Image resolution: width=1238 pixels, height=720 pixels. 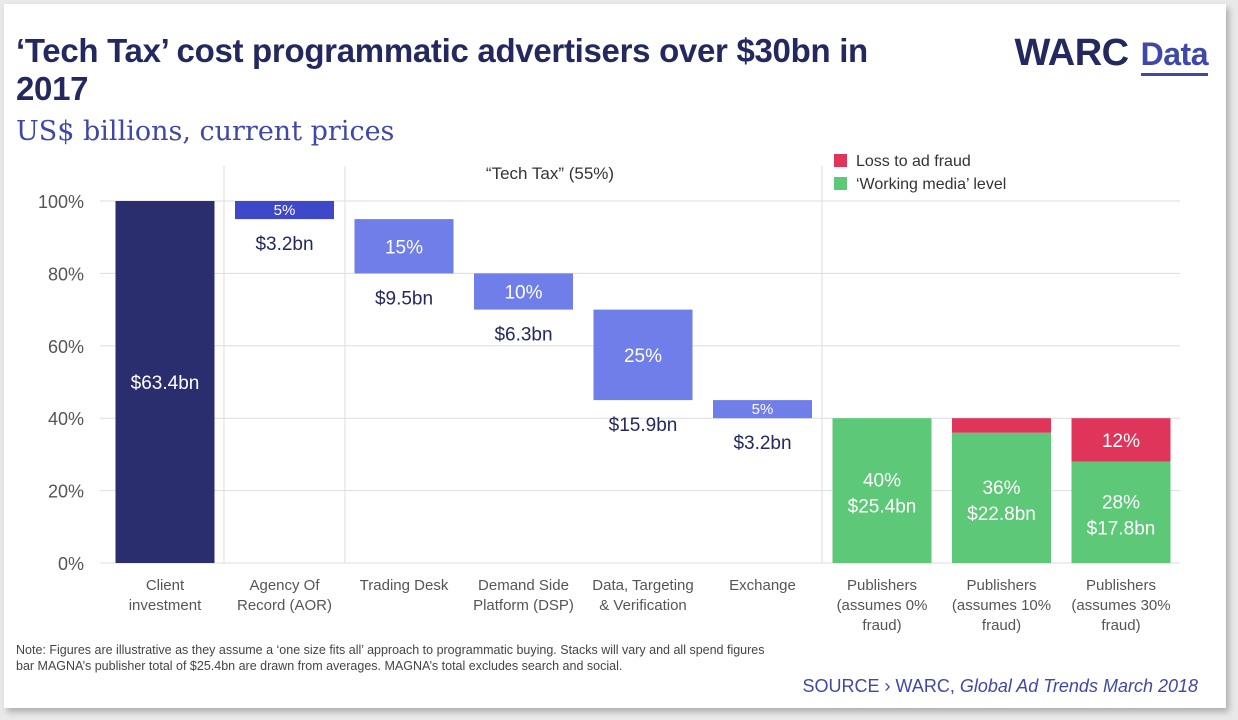 I want to click on warc-data-logo: WARC Data, so click(x=1111, y=54).